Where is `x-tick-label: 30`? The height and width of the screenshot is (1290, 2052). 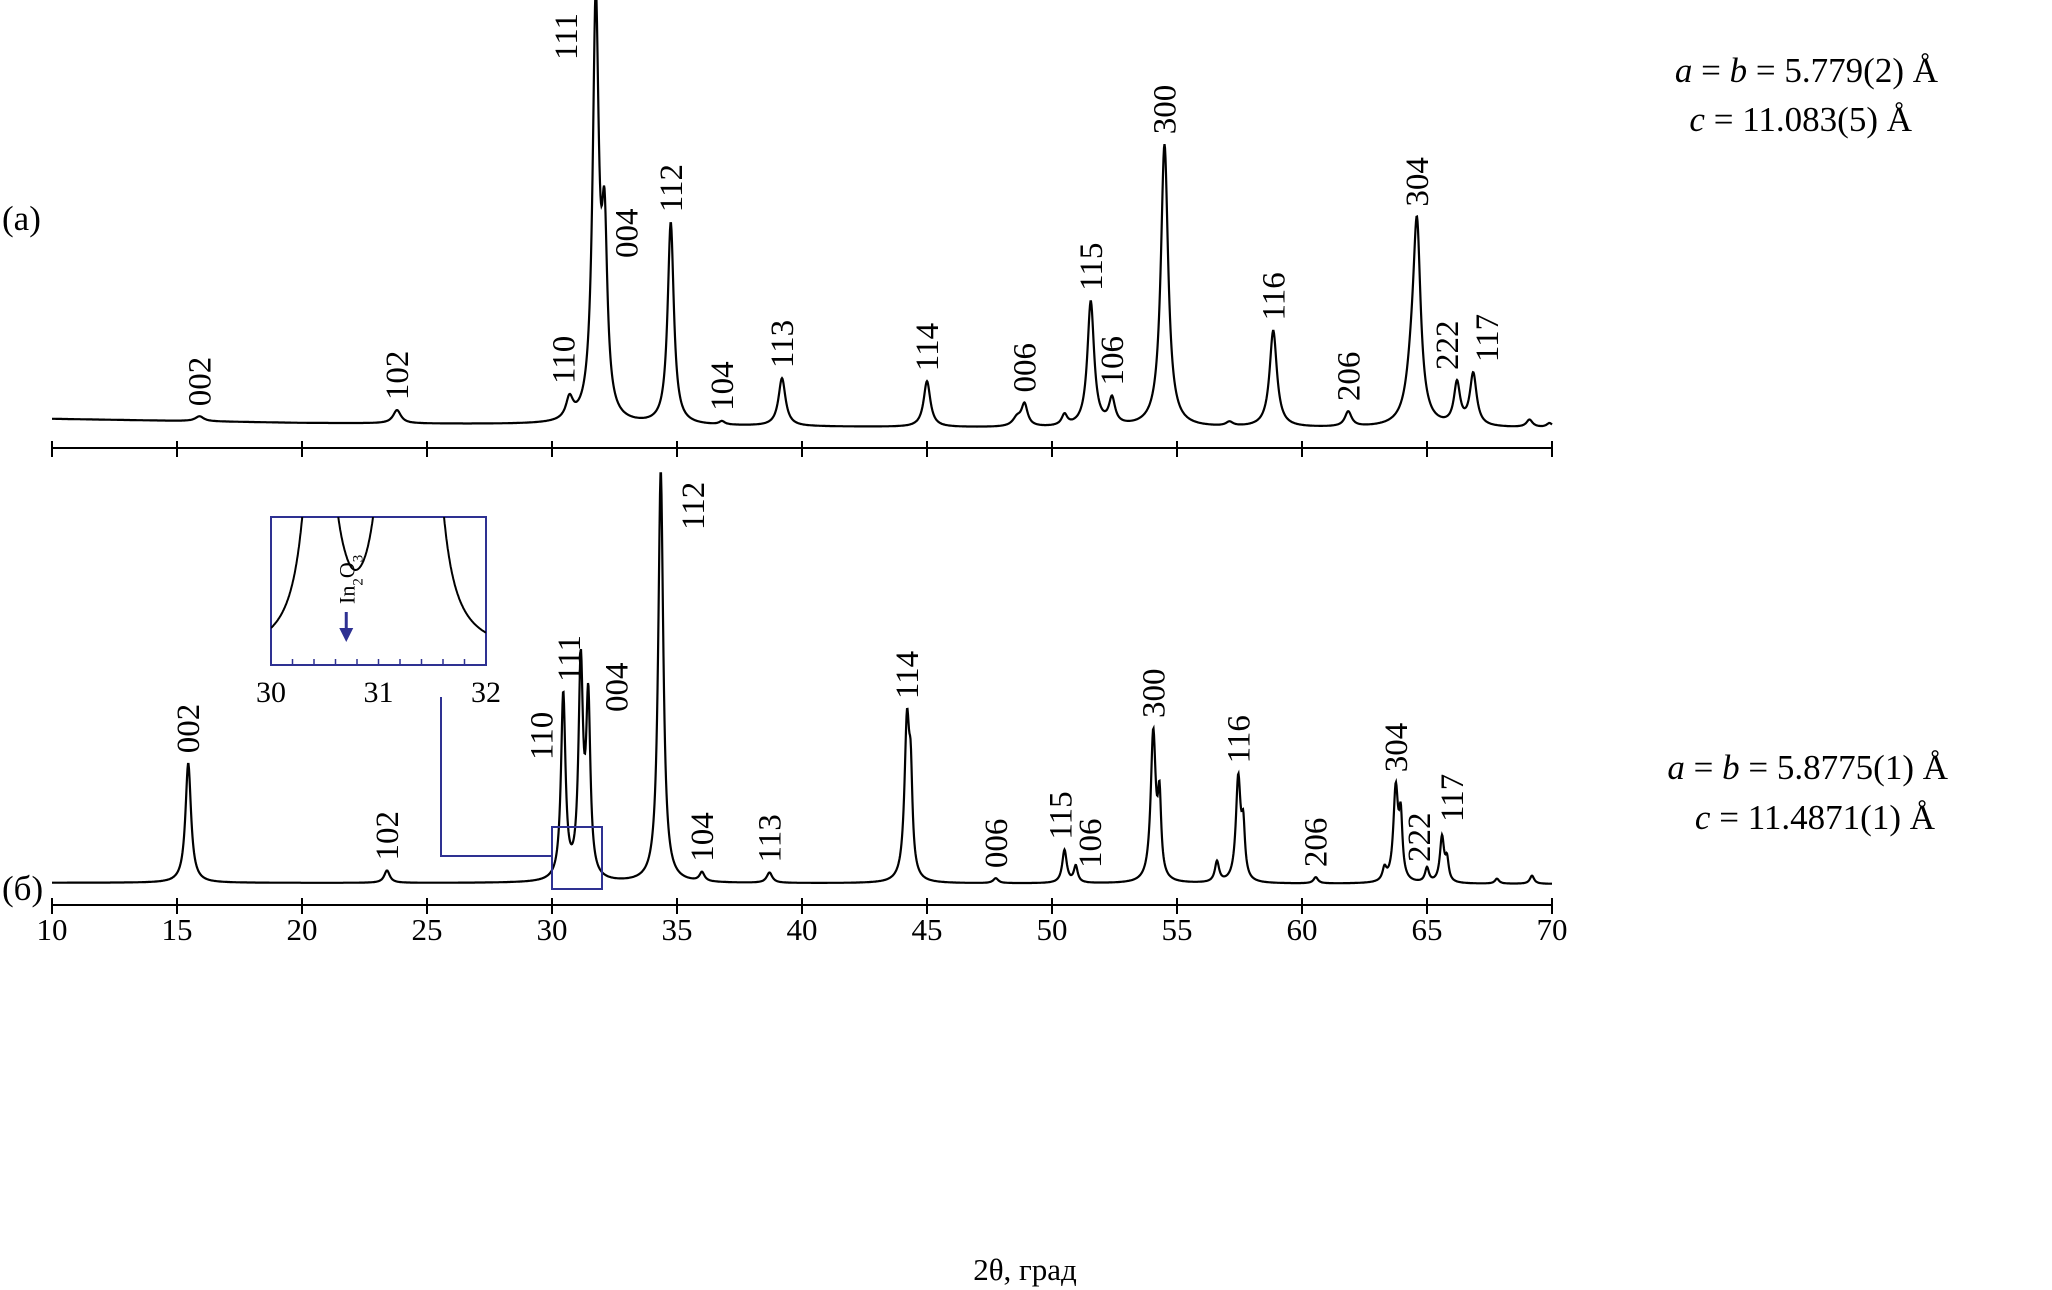 x-tick-label: 30 is located at coordinates (552, 929).